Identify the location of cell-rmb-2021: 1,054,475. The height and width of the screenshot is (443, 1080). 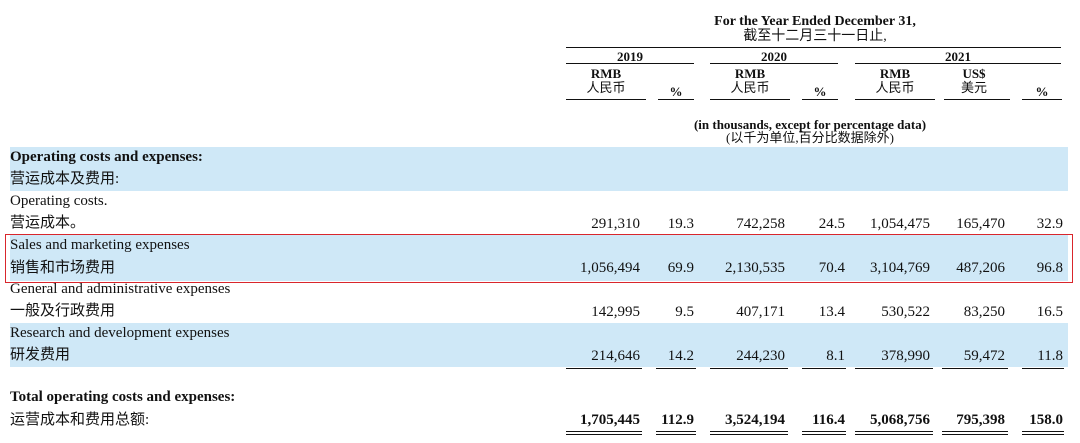
(900, 224).